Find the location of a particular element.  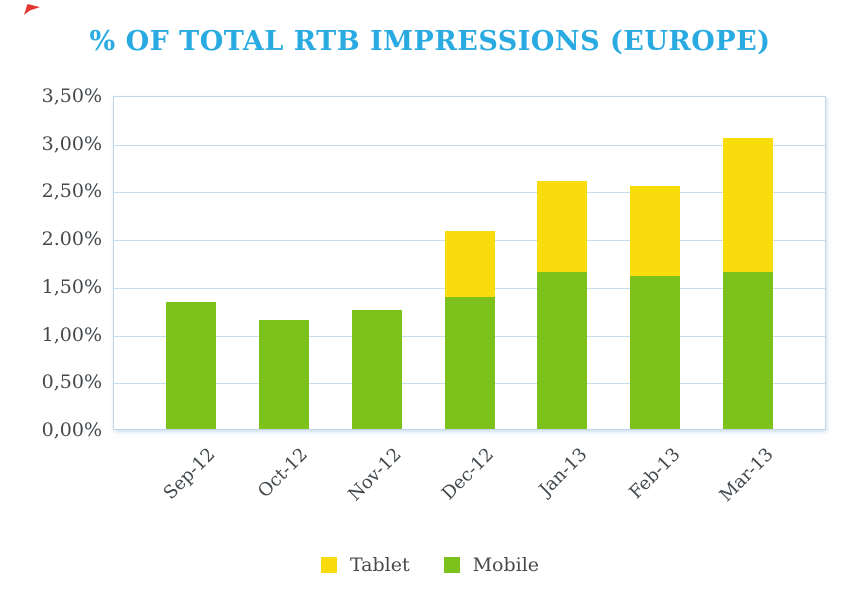

x-category-label: Oct-12 is located at coordinates (283, 473).